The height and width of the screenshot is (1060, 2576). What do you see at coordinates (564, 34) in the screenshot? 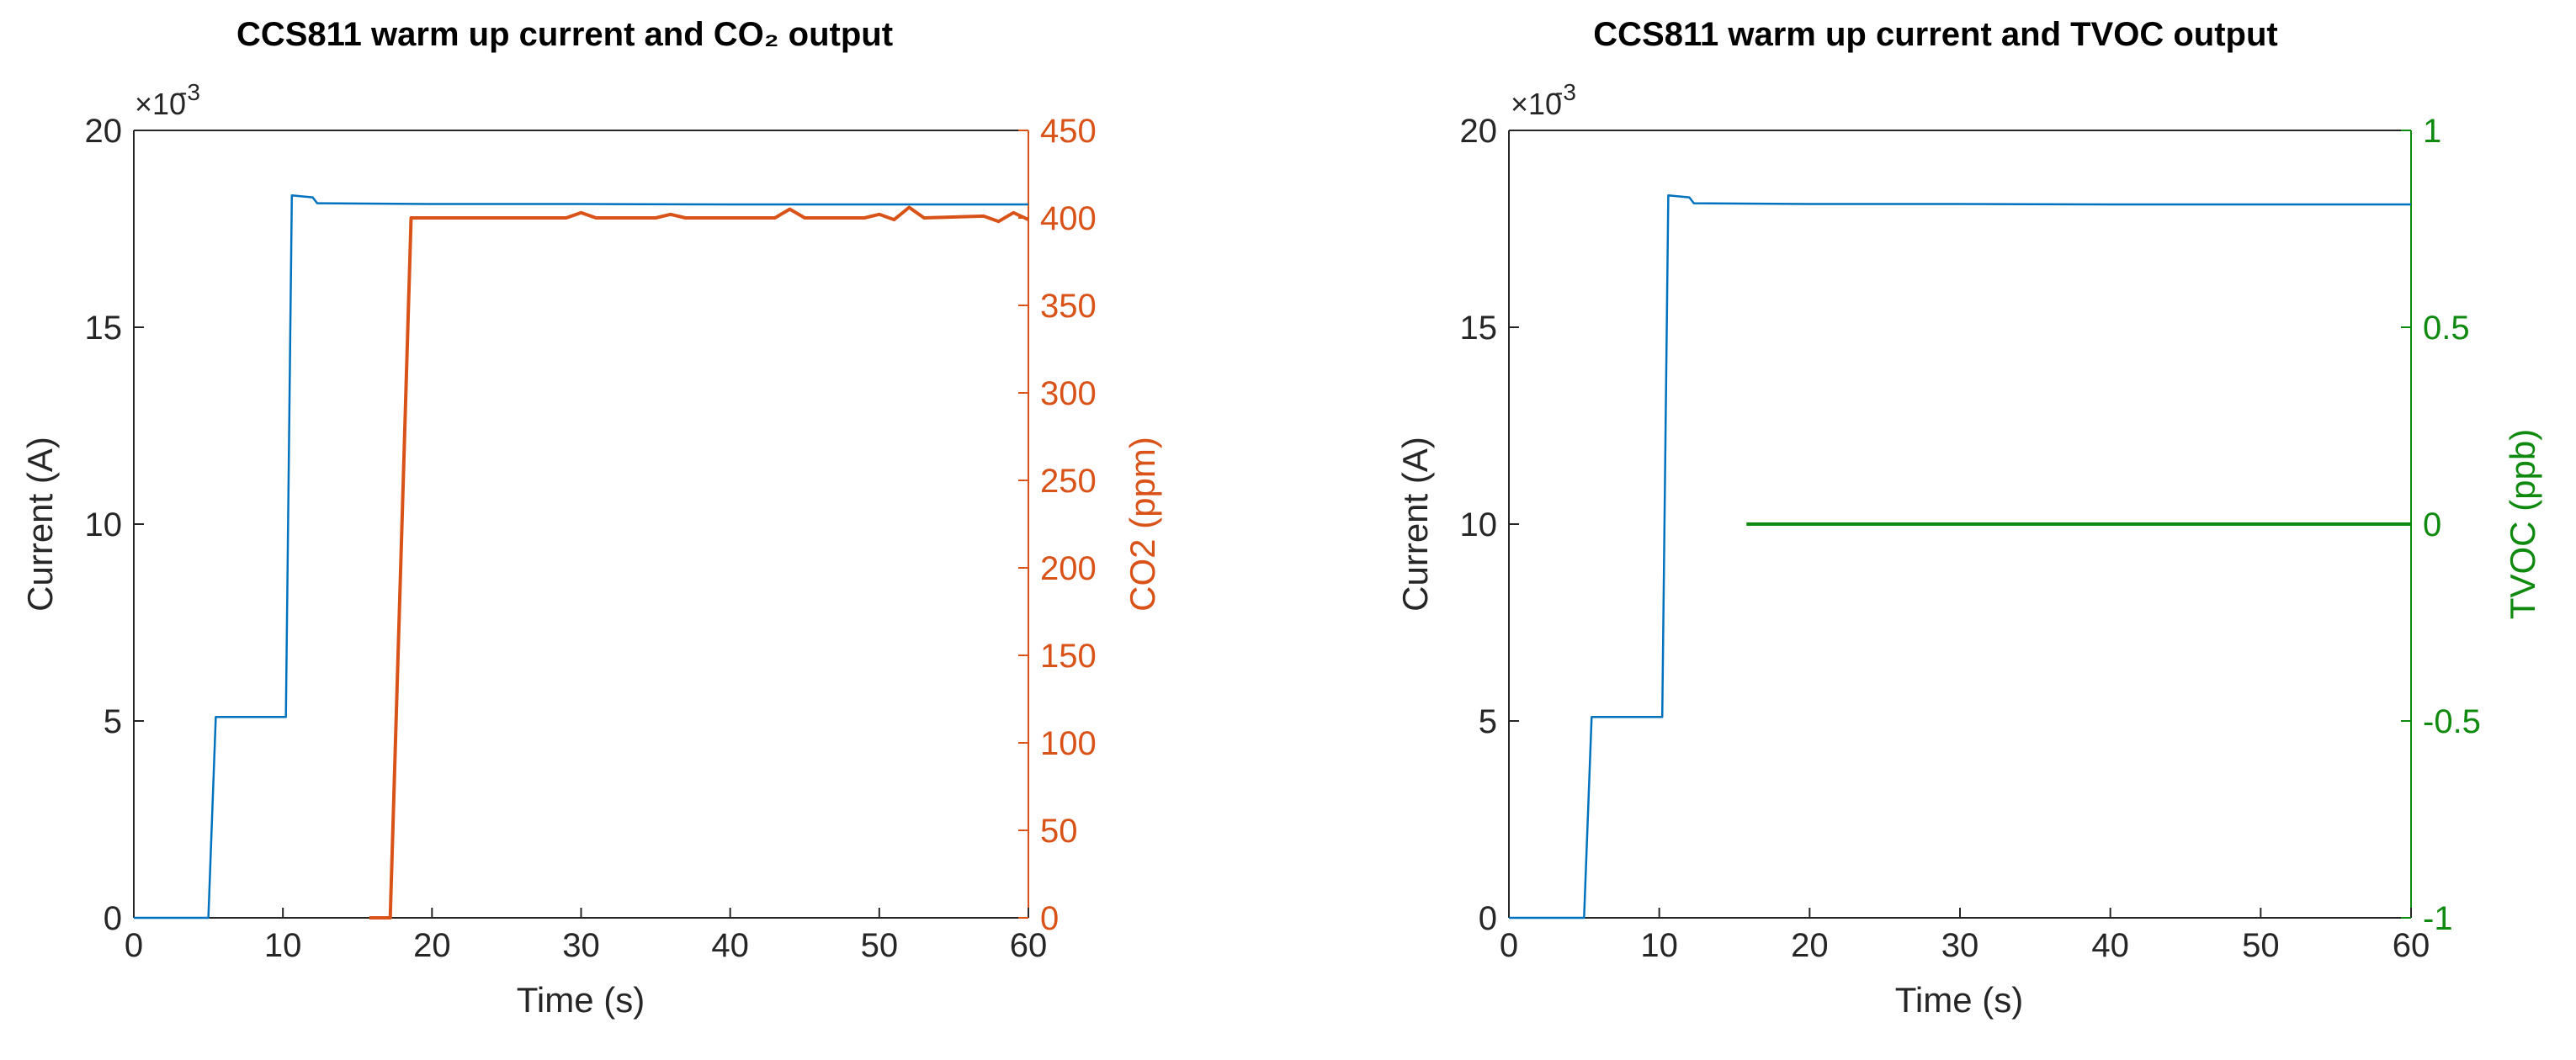
I see `chart-title: CCS811 warm up current and CO₂ output` at bounding box center [564, 34].